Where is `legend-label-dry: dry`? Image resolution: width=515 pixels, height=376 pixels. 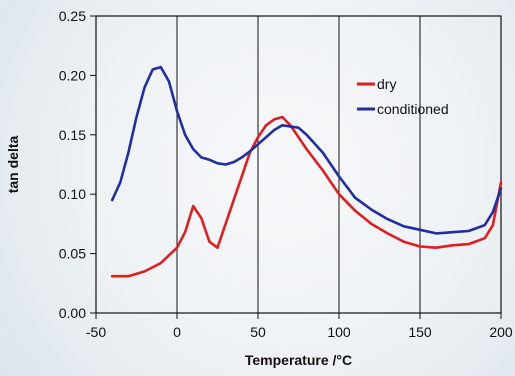 legend-label-dry: dry is located at coordinates (386, 84).